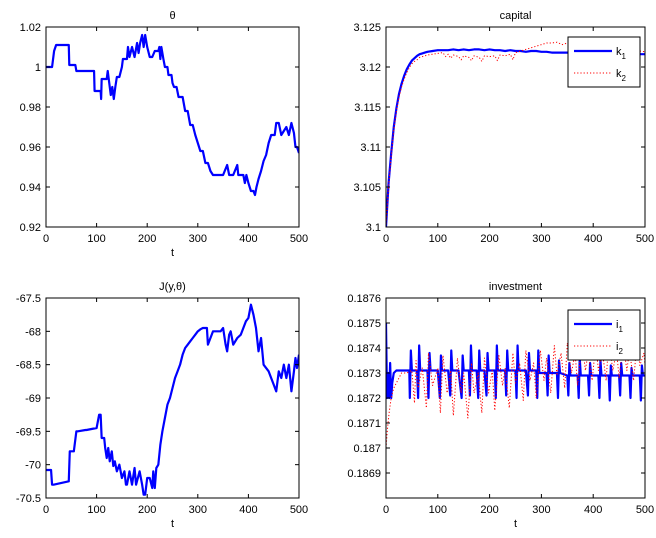 The width and height of the screenshot is (656, 538). Describe the element at coordinates (621, 53) in the screenshot. I see `legend-label-1: k1` at that location.